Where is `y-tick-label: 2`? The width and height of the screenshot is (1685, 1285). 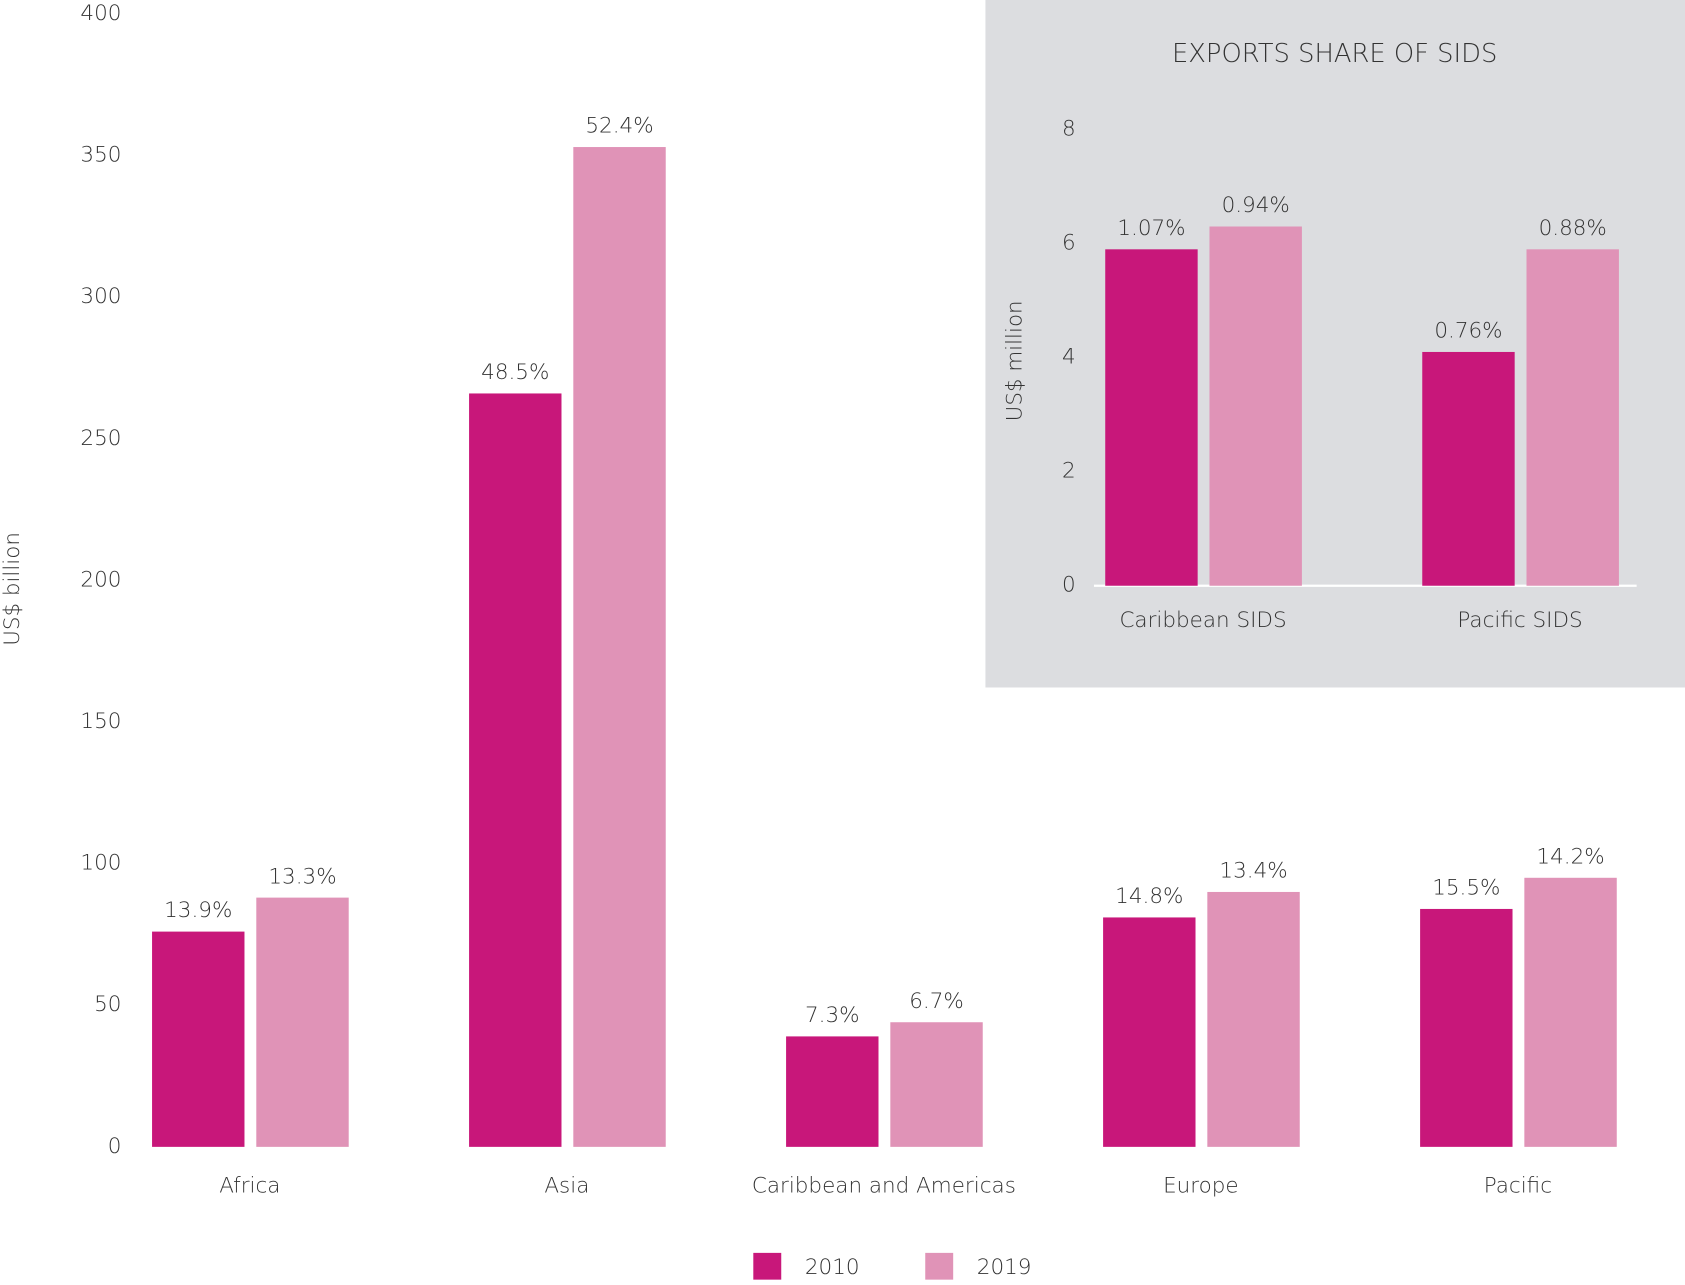 y-tick-label: 2 is located at coordinates (1069, 471).